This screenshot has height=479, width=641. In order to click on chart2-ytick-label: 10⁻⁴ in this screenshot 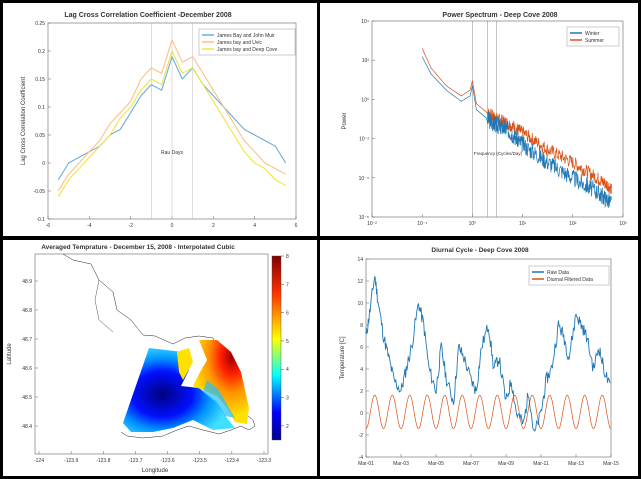, I will do `click(364, 179)`.